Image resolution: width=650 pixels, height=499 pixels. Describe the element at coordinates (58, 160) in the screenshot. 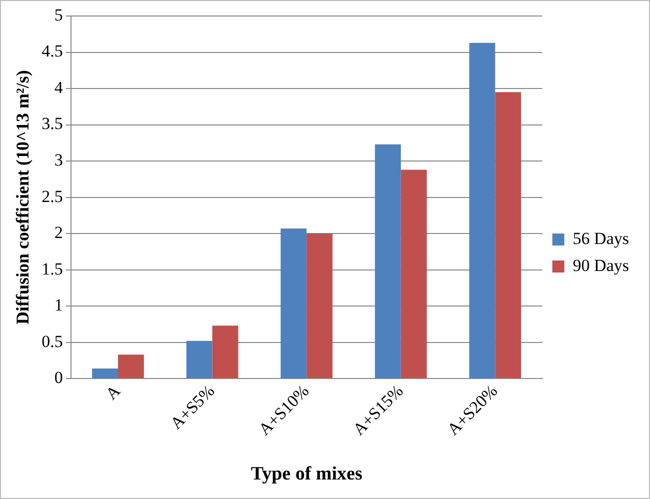

I see `y-tick-label: 3` at that location.